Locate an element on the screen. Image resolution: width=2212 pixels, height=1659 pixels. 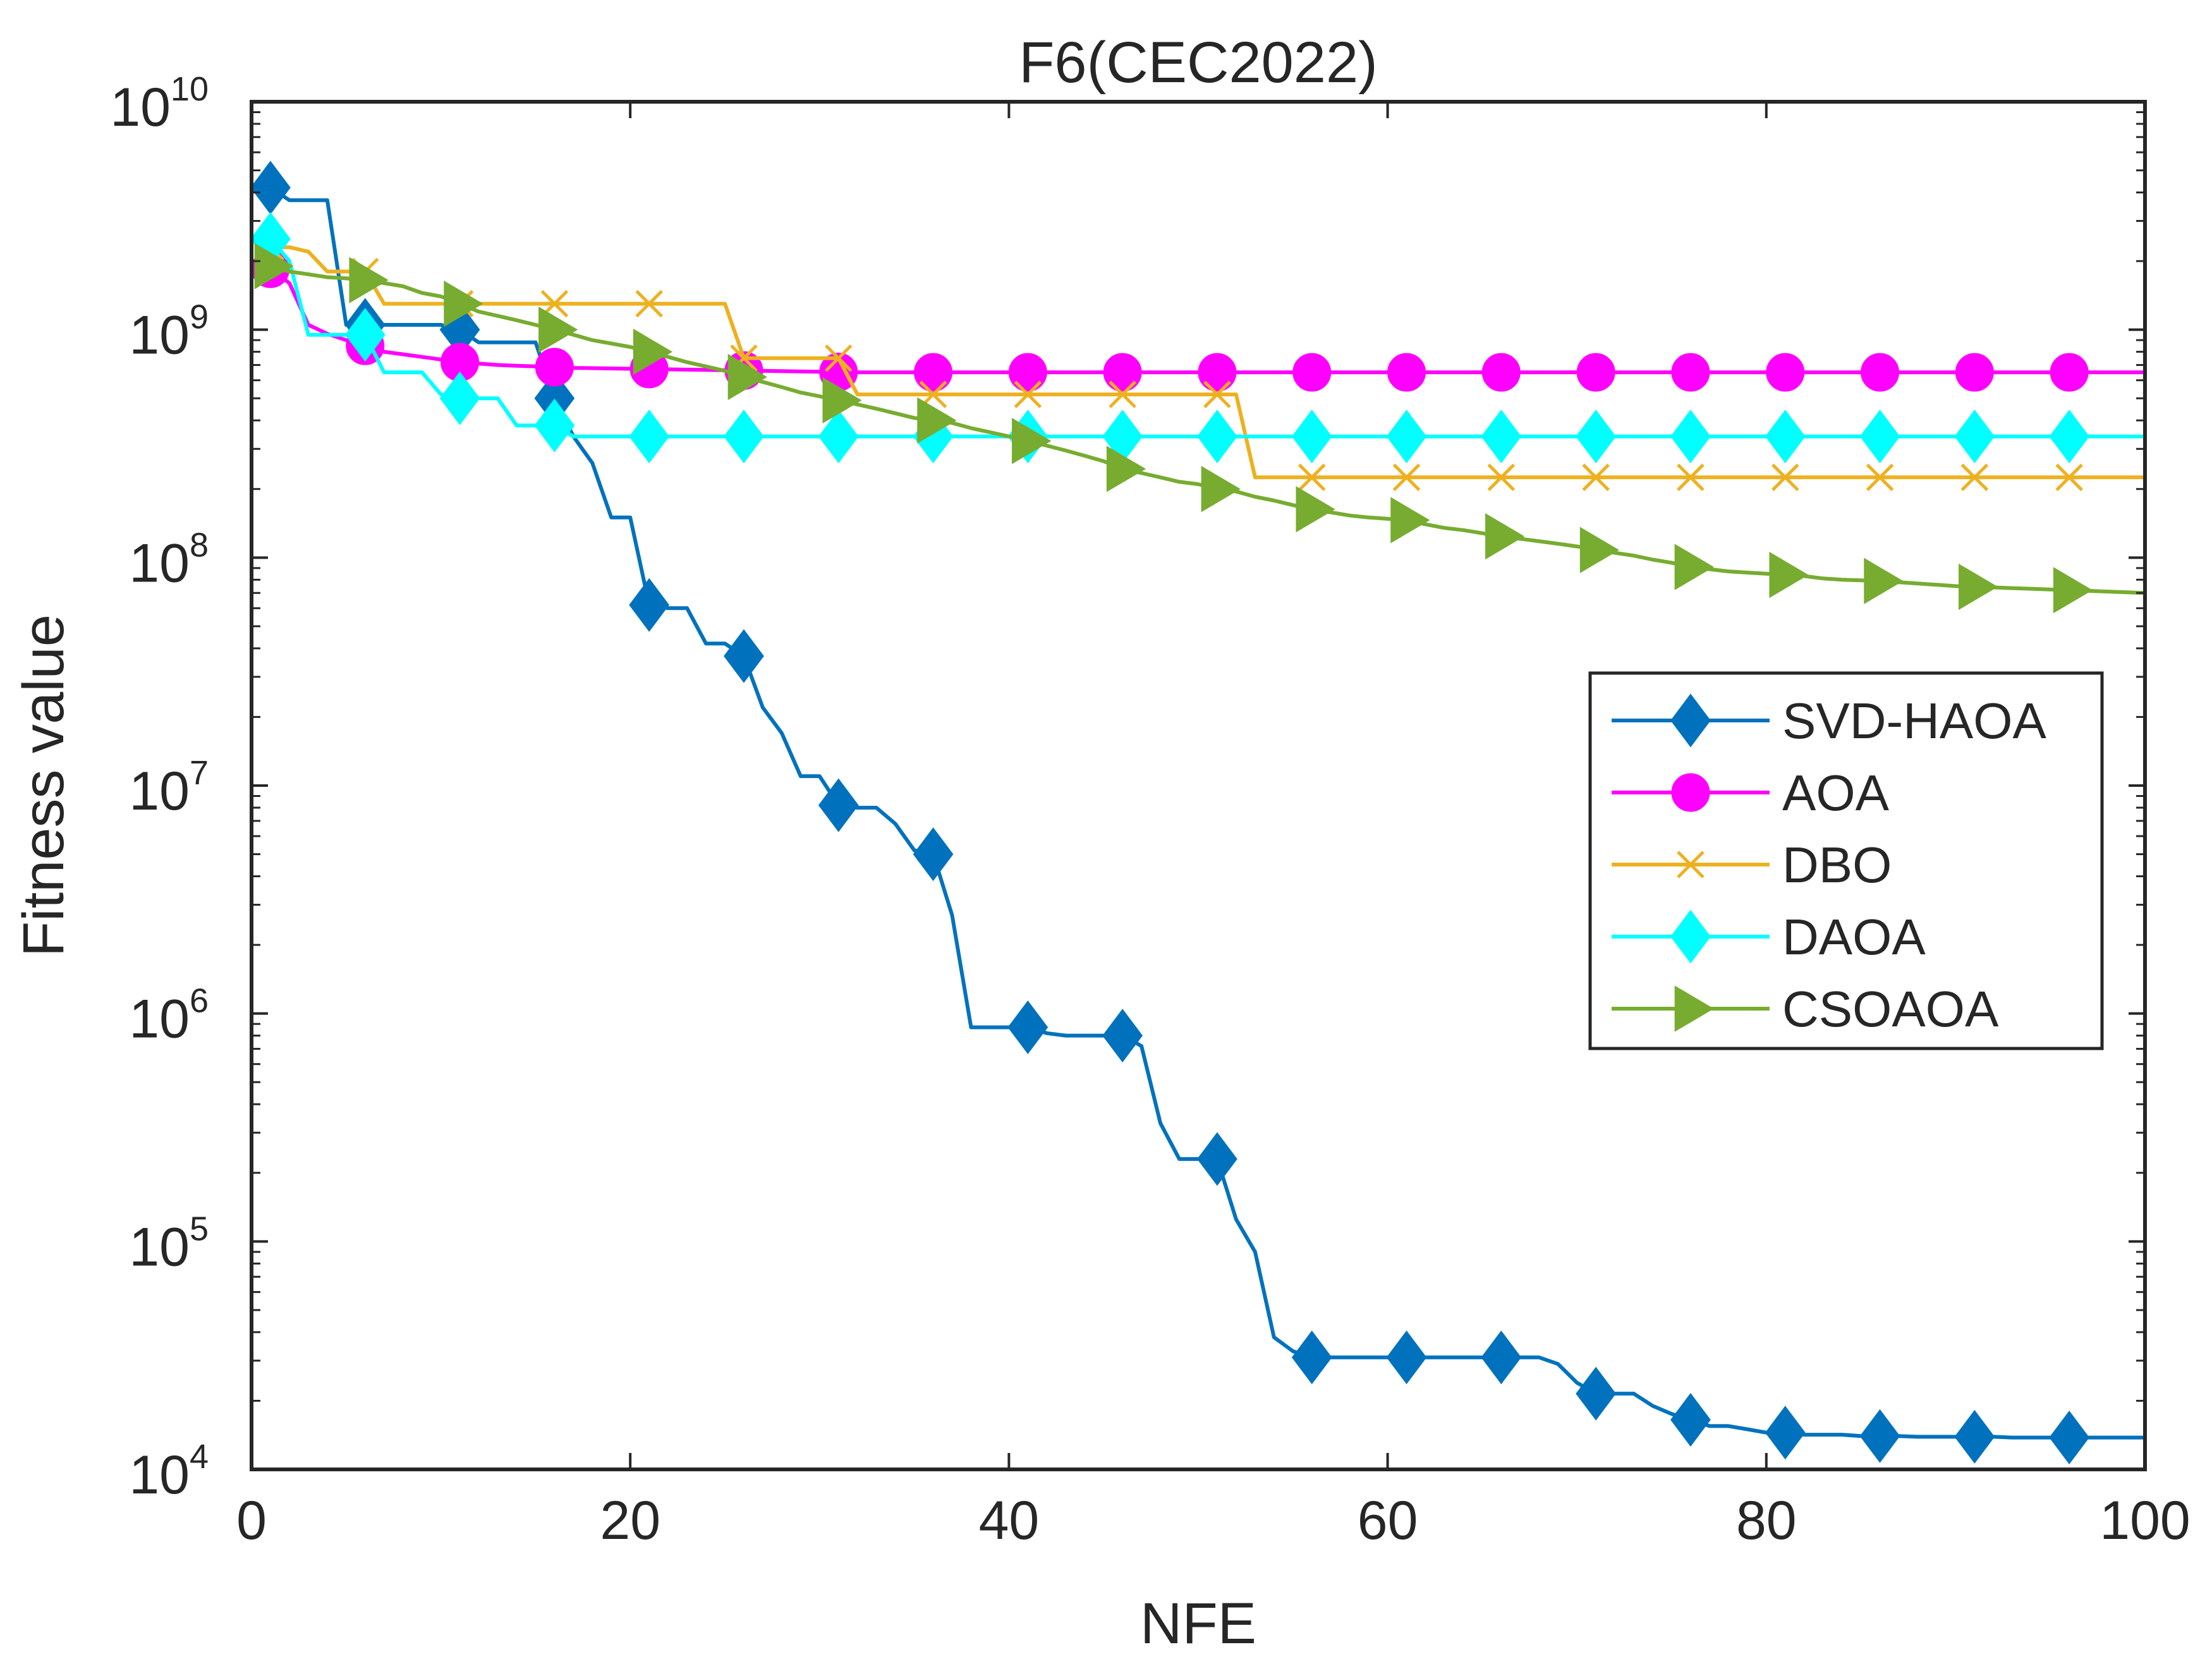
y-tick-label: 10⁸ is located at coordinates (169, 559).